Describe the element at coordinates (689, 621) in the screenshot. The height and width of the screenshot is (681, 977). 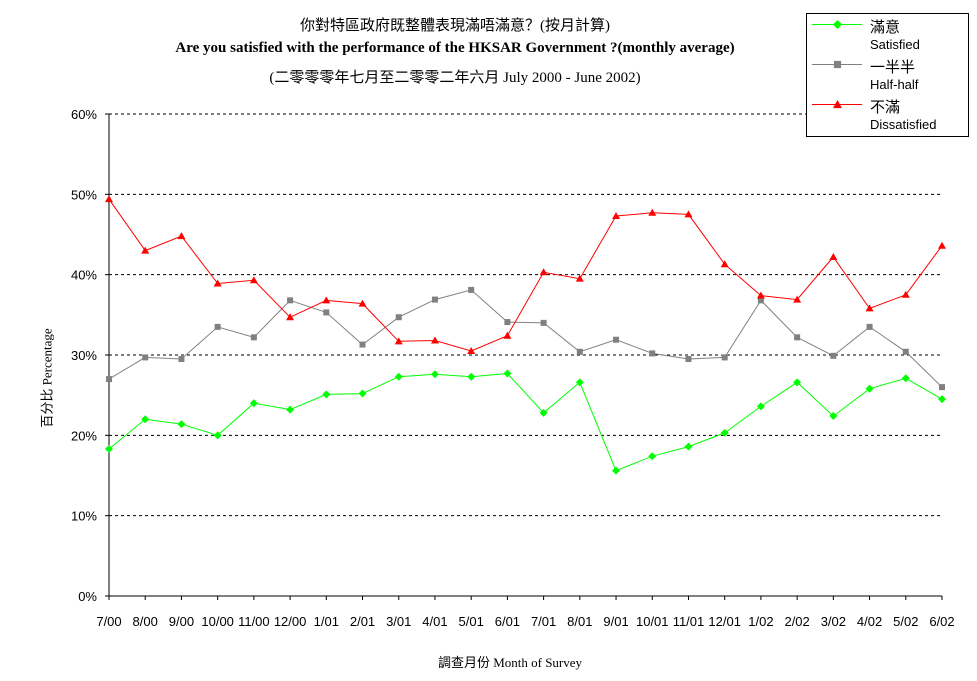
I see `x-tick-label: 11/01` at that location.